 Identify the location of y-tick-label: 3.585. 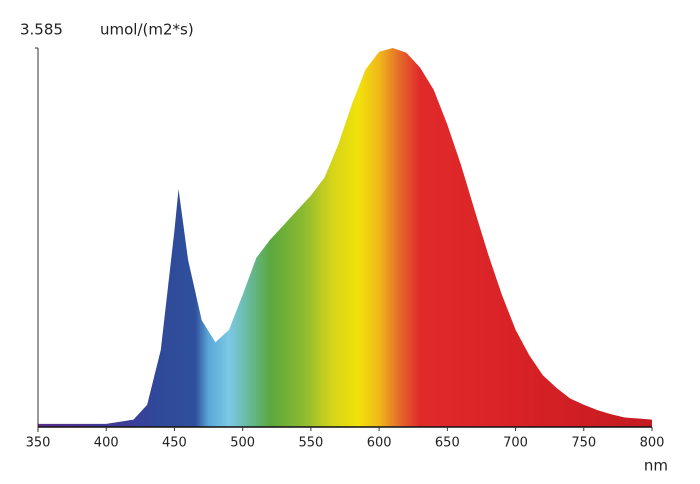
(41, 30).